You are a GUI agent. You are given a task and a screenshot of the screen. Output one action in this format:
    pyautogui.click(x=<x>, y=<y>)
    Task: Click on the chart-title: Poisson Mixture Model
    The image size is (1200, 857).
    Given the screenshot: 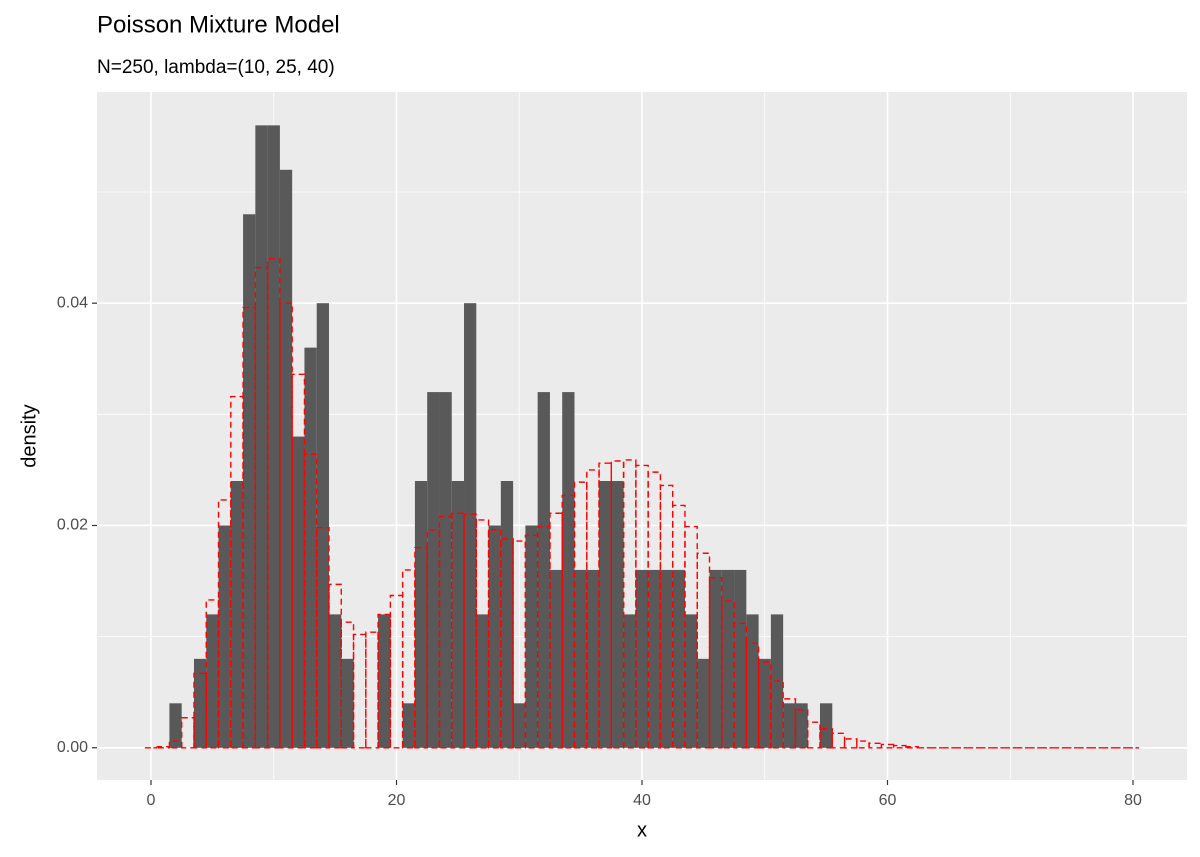 What is the action you would take?
    pyautogui.click(x=218, y=24)
    